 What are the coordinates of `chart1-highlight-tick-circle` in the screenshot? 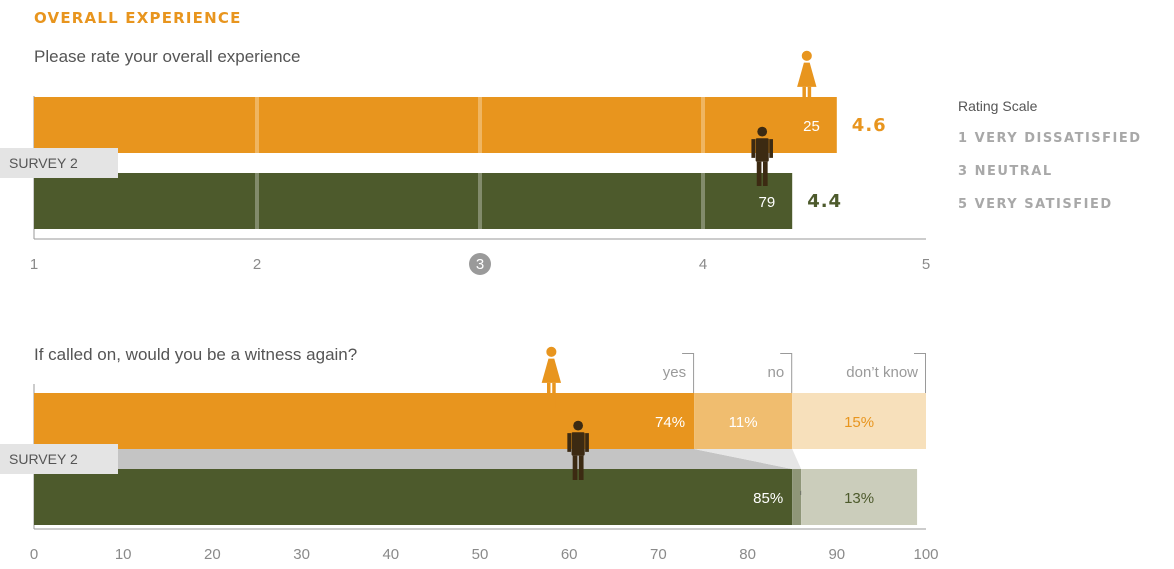 It's located at (480, 264).